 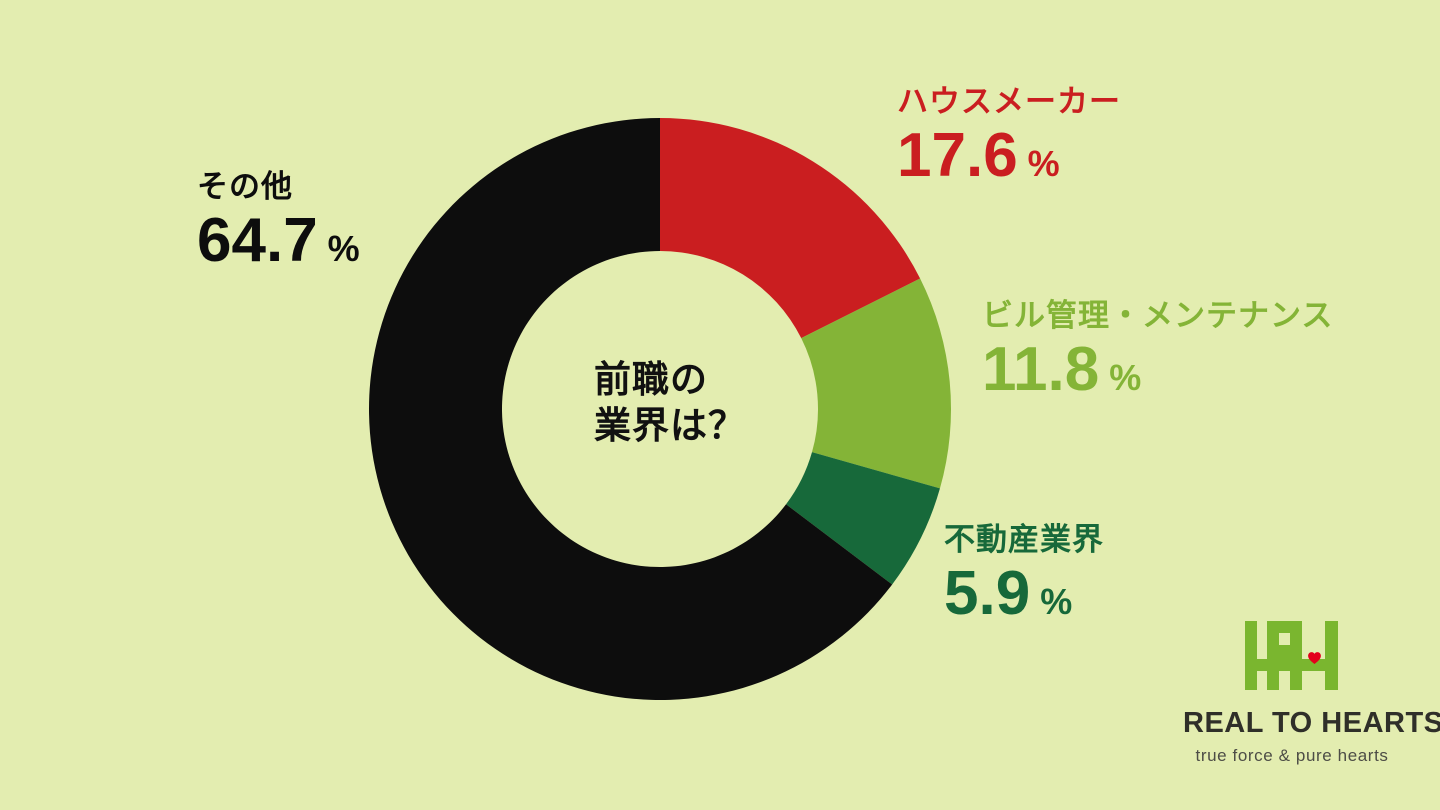 What do you see at coordinates (1158, 315) in the screenshot?
I see `segment-label: ビル管理・メンテナンス` at bounding box center [1158, 315].